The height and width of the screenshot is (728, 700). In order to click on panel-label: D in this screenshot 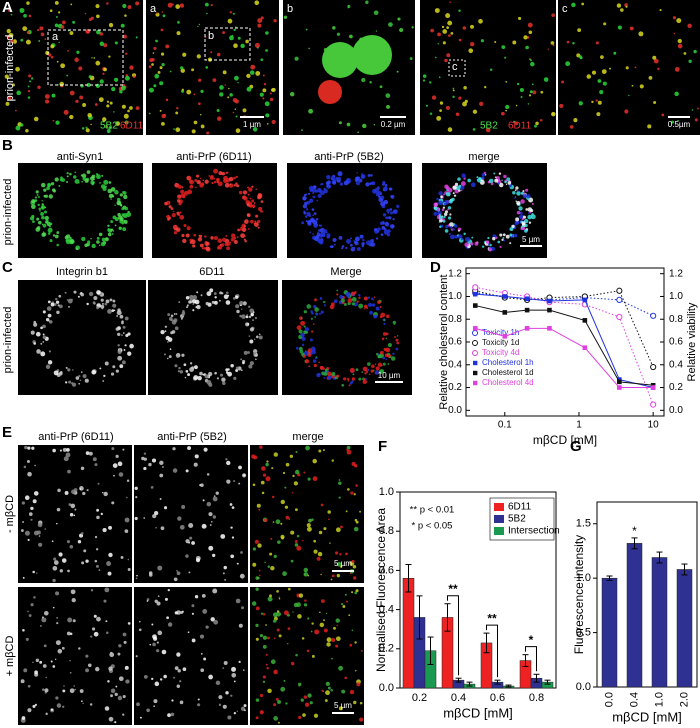, I will do `click(435, 267)`.